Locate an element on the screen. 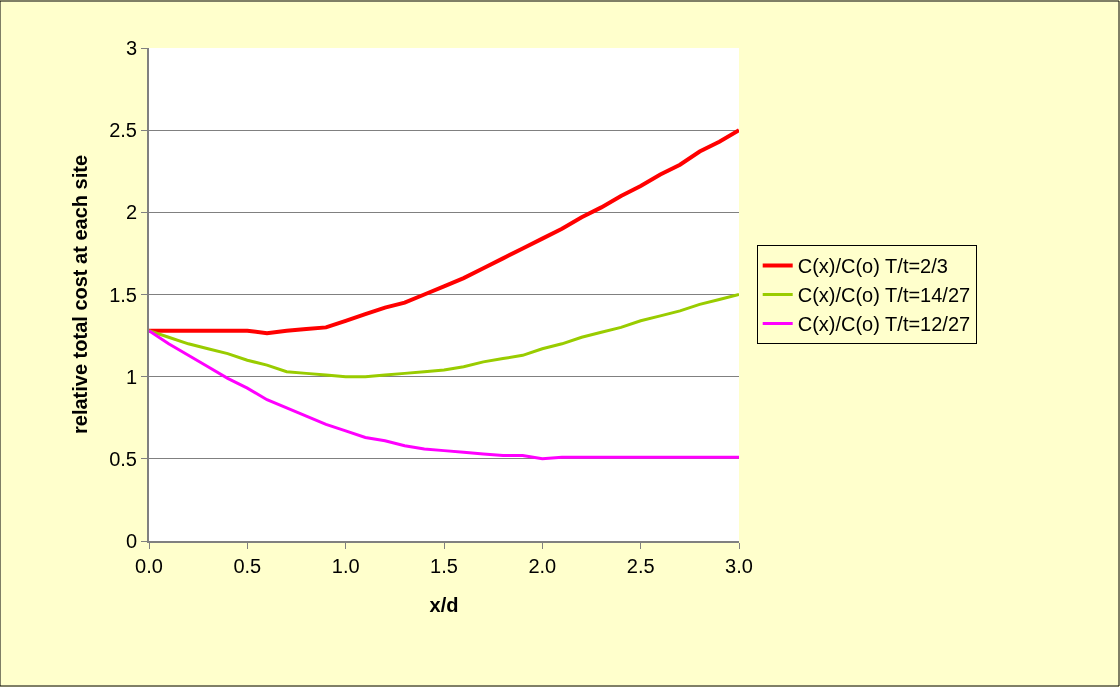 The width and height of the screenshot is (1120, 687). legend-label: C(x)/C(o) T/t=14/27 is located at coordinates (884, 295).